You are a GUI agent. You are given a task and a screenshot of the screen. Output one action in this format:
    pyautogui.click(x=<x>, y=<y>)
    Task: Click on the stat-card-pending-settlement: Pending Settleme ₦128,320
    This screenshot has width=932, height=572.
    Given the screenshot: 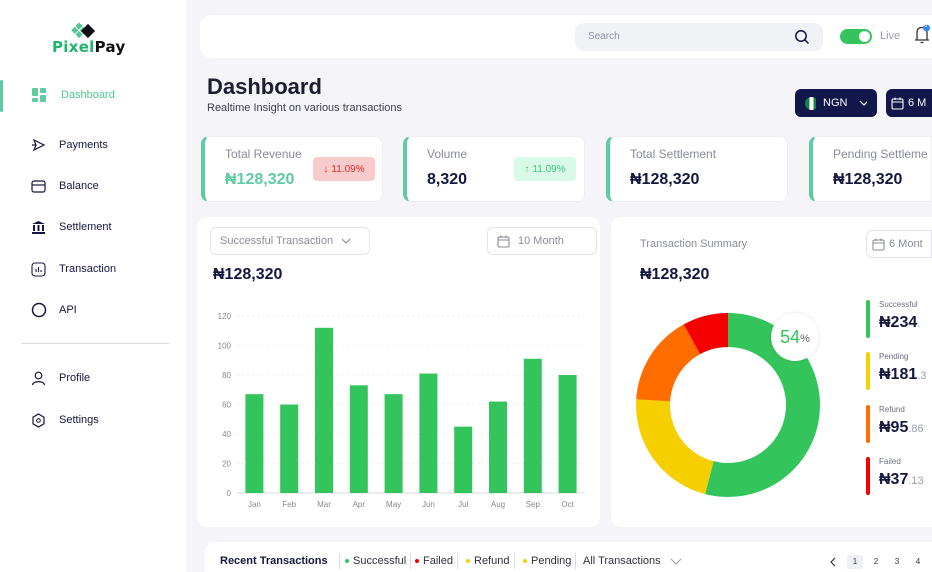 What is the action you would take?
    pyautogui.click(x=870, y=169)
    